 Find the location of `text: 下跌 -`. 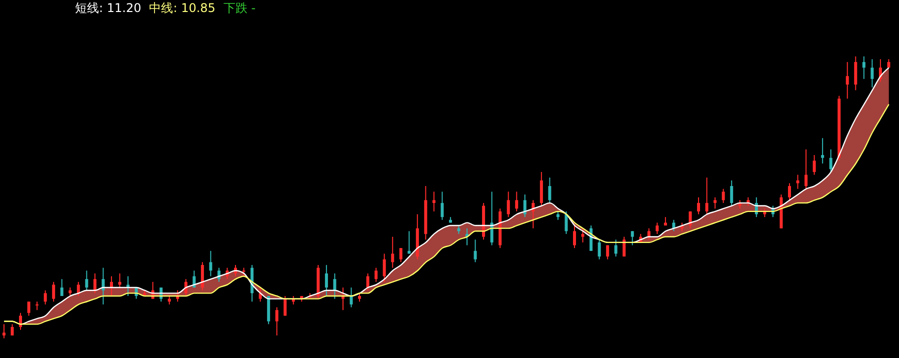

text: 下跌 - is located at coordinates (239, 8).